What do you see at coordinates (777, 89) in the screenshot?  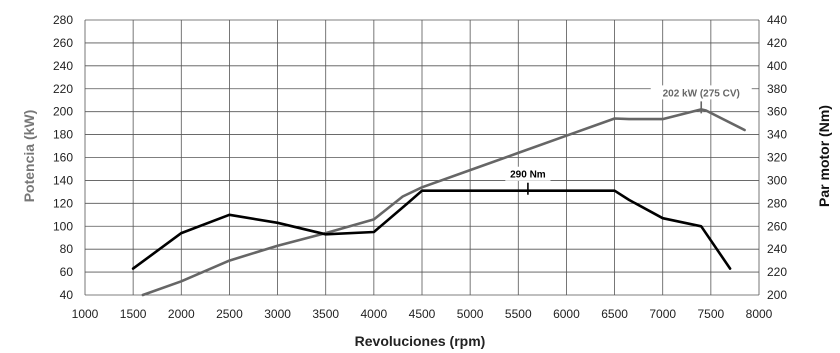 I see `y-tick-label-right: 380` at bounding box center [777, 89].